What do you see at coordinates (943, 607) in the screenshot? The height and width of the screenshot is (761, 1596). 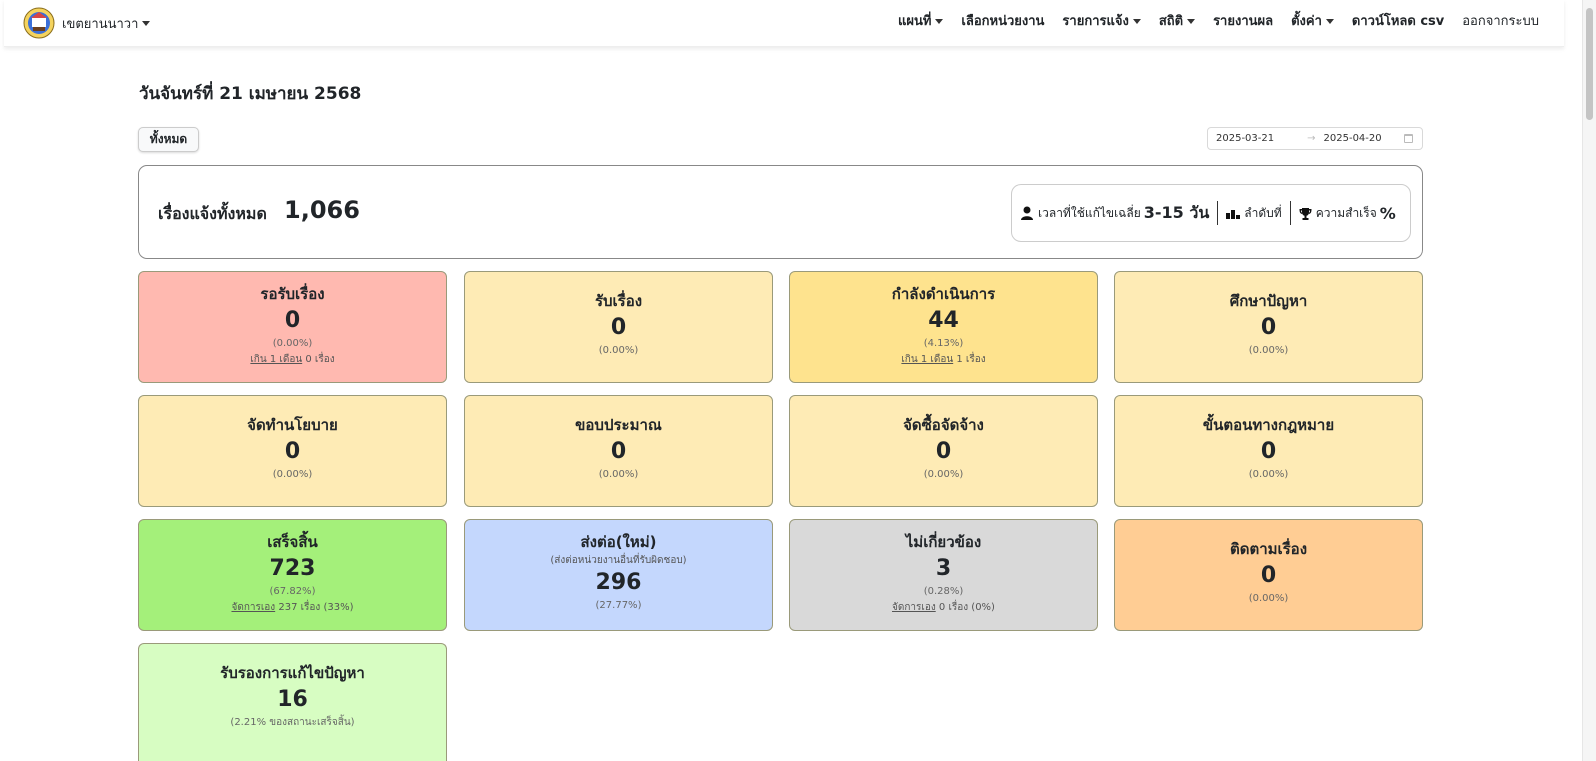 I see `card-self-handled: จัดการเอง 0 เรื่อง (0%)` at bounding box center [943, 607].